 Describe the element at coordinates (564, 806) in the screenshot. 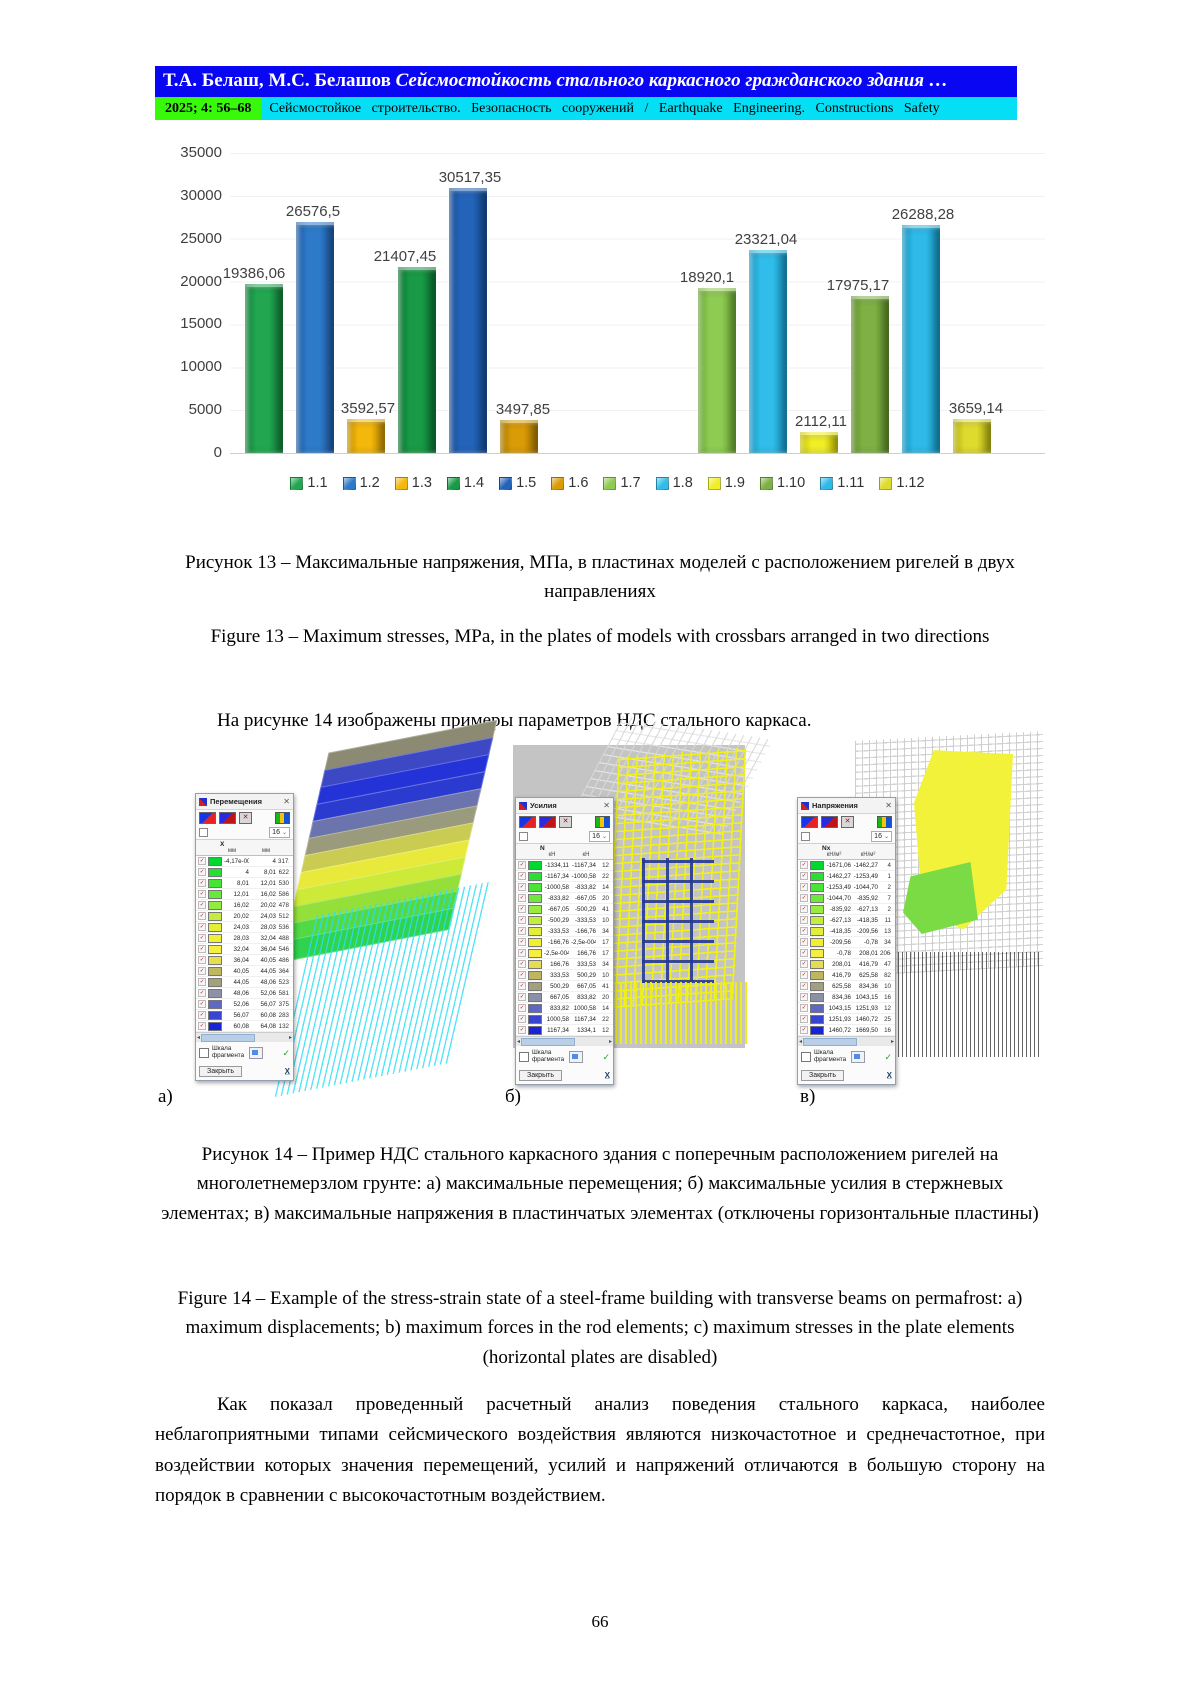

I see `dialog-titlebar: Усилия ✕` at that location.